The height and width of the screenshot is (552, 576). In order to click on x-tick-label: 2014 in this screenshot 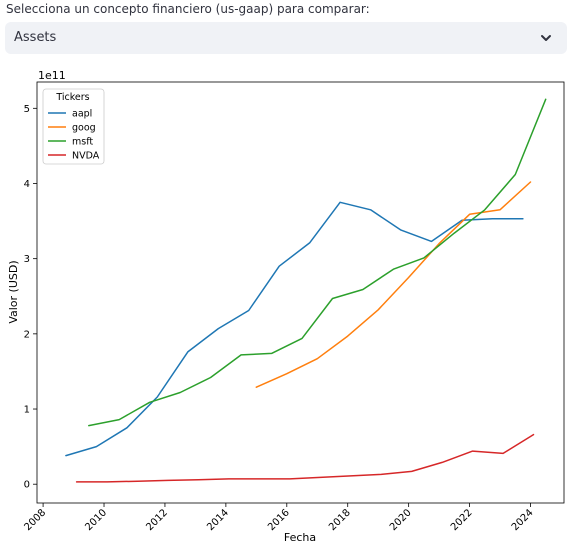, I will do `click(218, 520)`.